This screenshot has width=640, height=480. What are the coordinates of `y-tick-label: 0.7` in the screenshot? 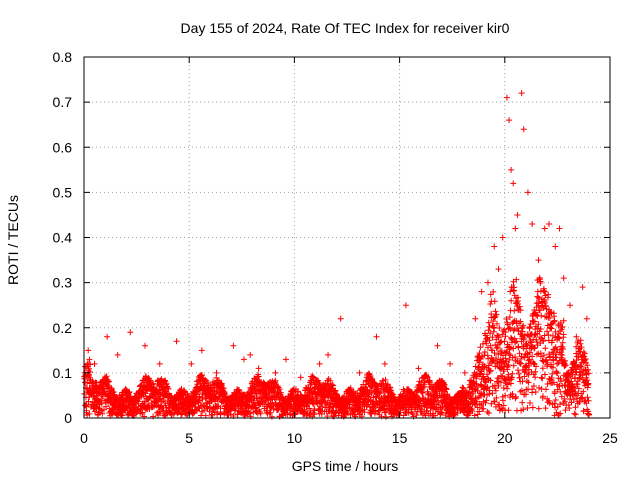 It's located at (63, 102).